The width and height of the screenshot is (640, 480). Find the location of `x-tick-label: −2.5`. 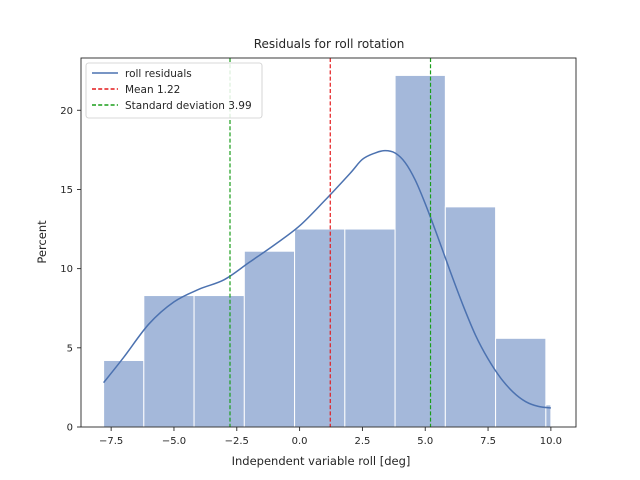

x-tick-label: −2.5 is located at coordinates (237, 441).